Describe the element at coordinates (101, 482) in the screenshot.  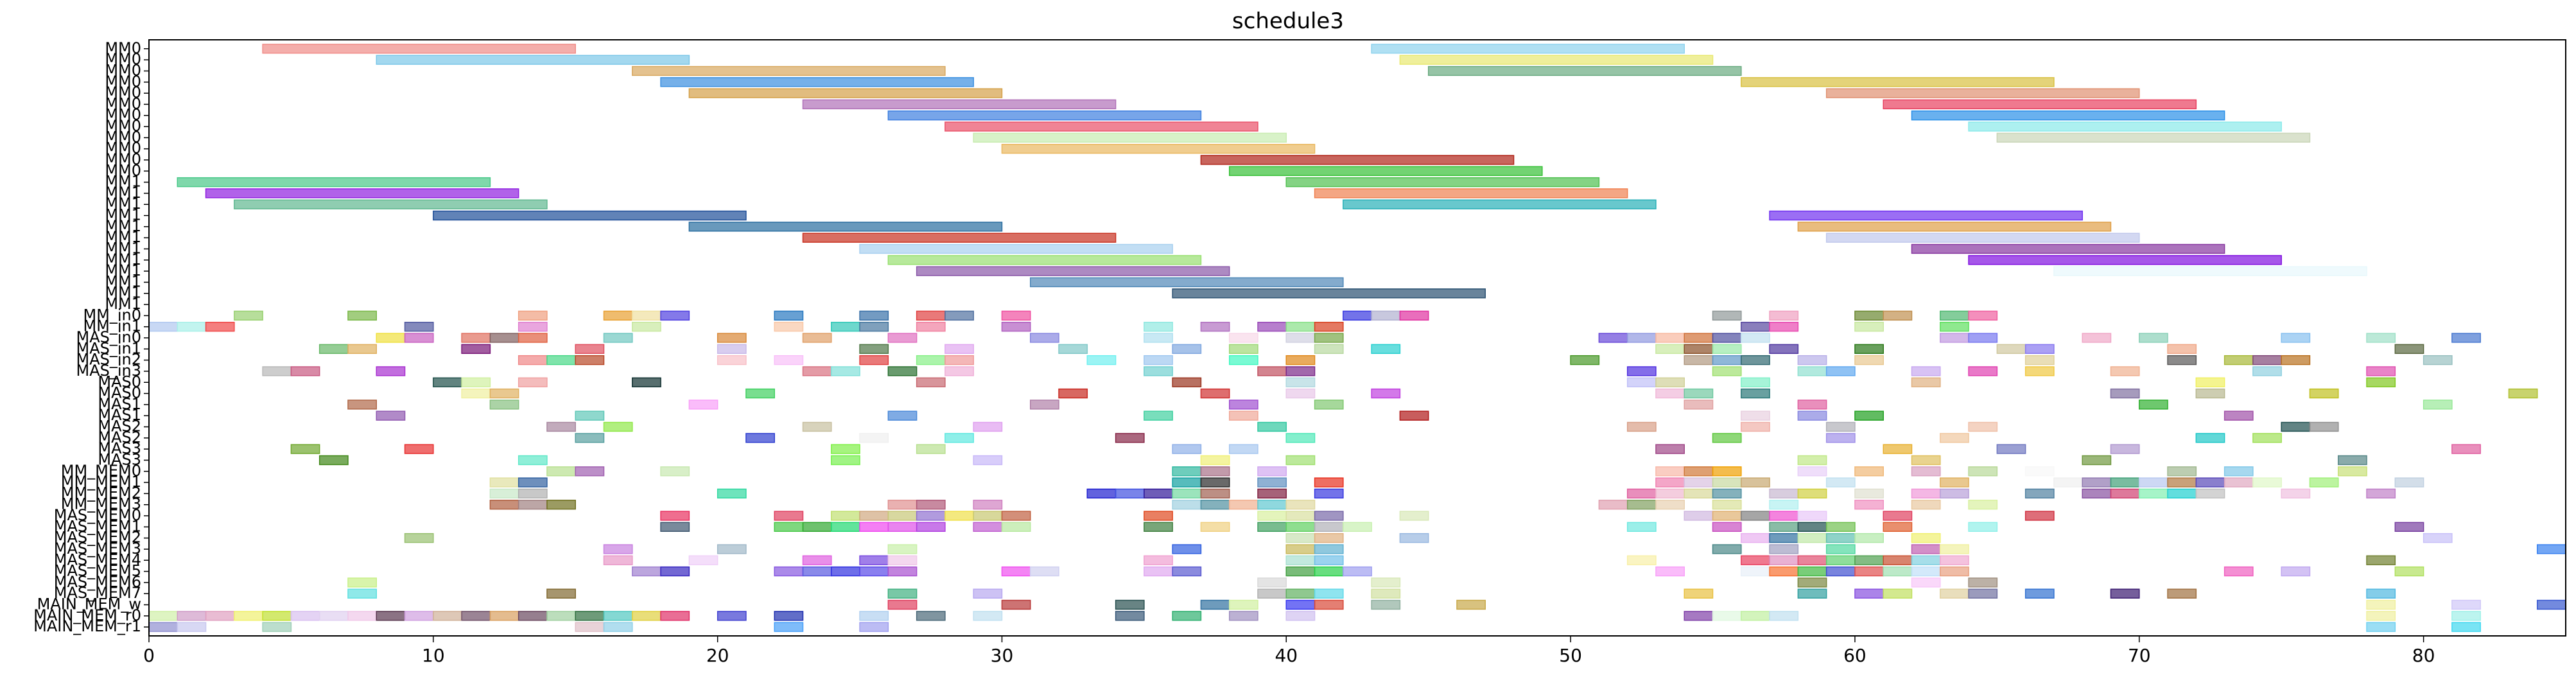
I see `y-tick-label: MM_MEM1` at that location.